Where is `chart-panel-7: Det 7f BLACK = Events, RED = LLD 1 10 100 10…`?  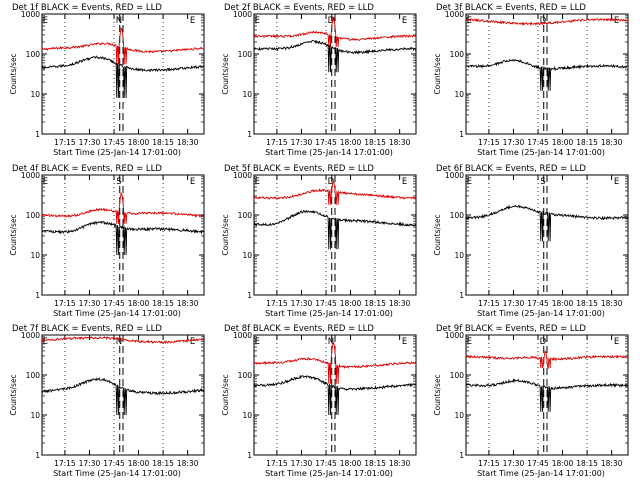
chart-panel-7: Det 7f BLACK = Events, RED = LLD 1 10 100 10… is located at coordinates (107, 401).